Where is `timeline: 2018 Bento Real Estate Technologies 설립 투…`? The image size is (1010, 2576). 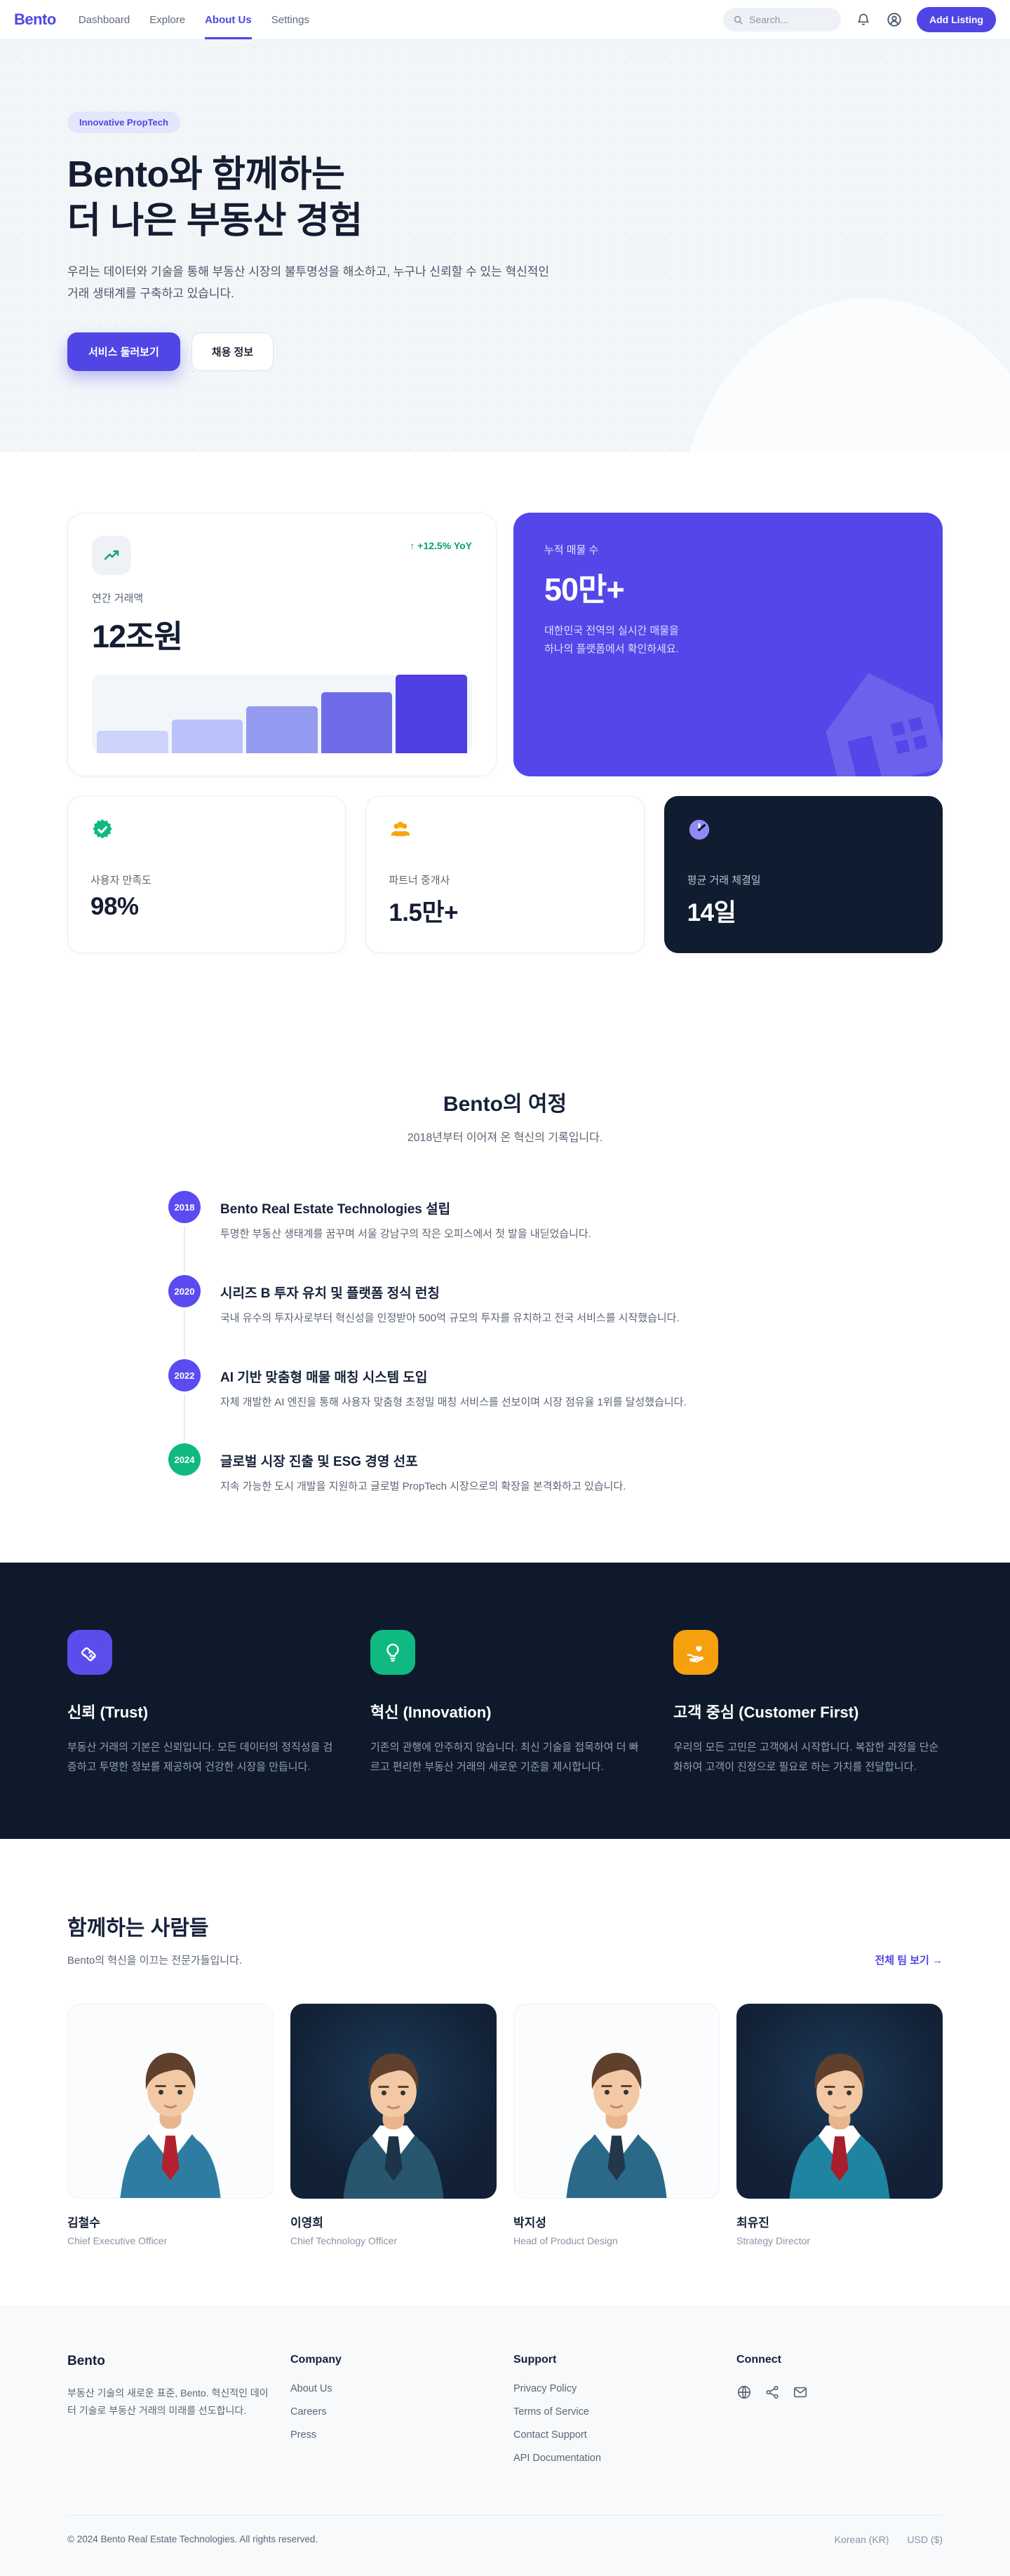
timeline: 2018 Bento Real Estate Technologies 설립 투… is located at coordinates (505, 1343).